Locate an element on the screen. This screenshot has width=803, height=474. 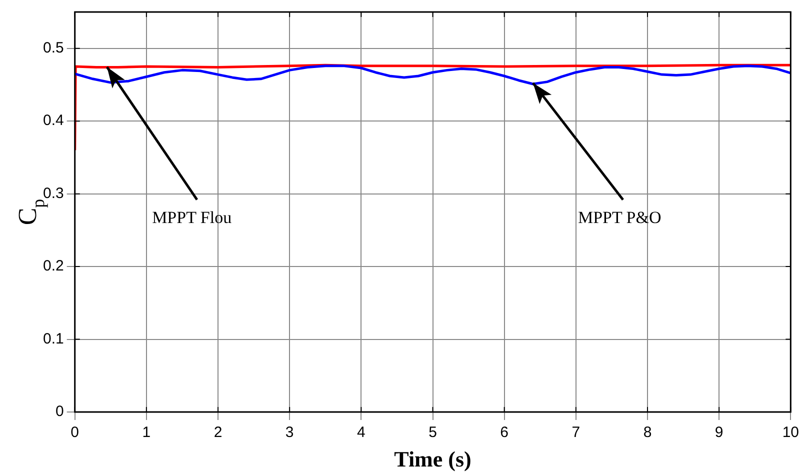
x-tick-label: 8 is located at coordinates (647, 433).